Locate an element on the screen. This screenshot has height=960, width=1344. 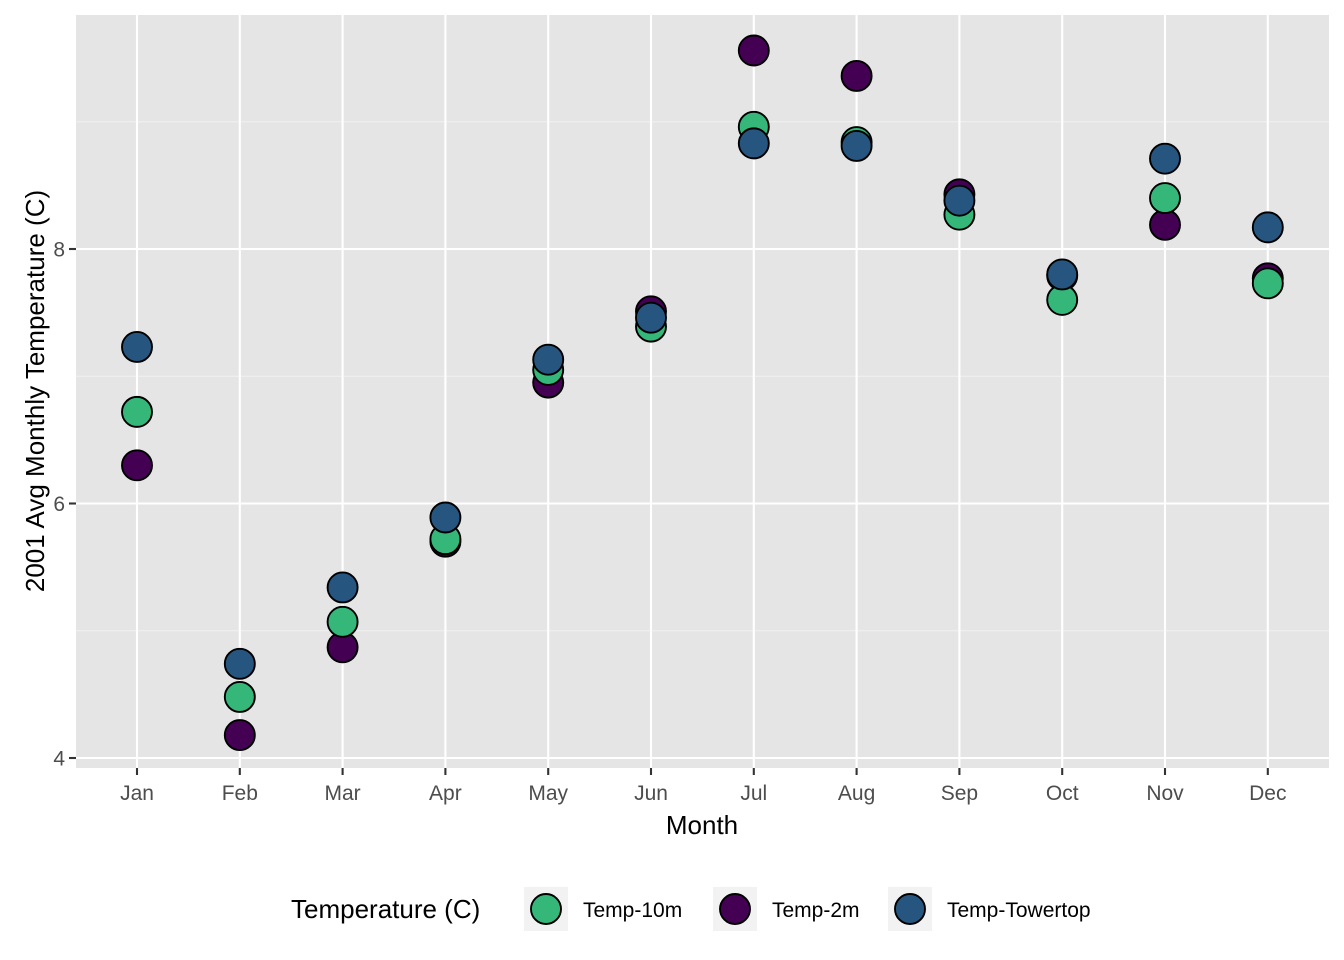
legend-label-temp-towertop: Temp-Towertop is located at coordinates (1019, 910).